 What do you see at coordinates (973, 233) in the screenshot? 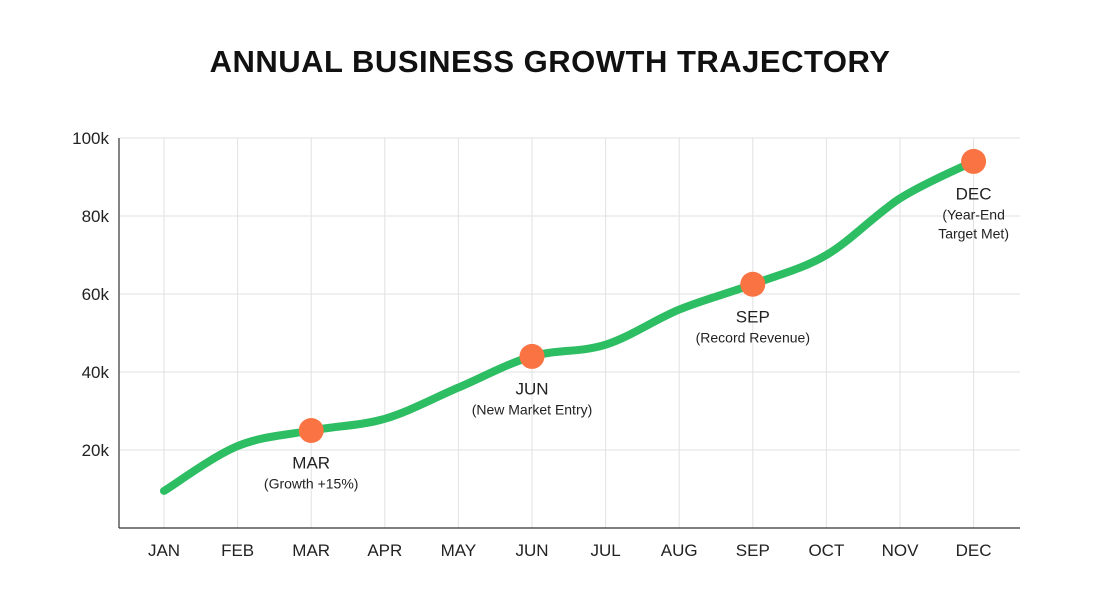
I see `annotation-note: Target Met)` at bounding box center [973, 233].